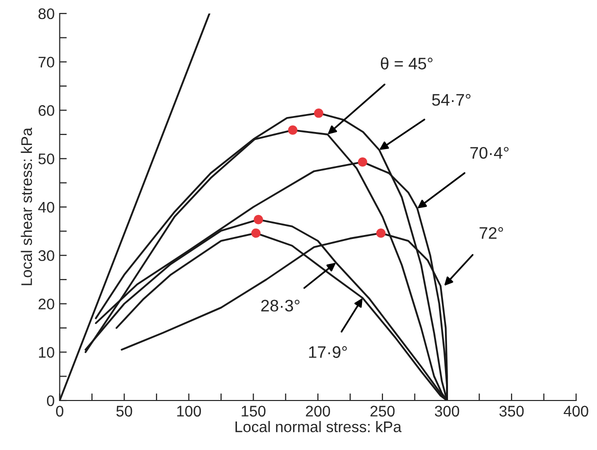  I want to click on y-tick-label: 0, so click(50, 400).